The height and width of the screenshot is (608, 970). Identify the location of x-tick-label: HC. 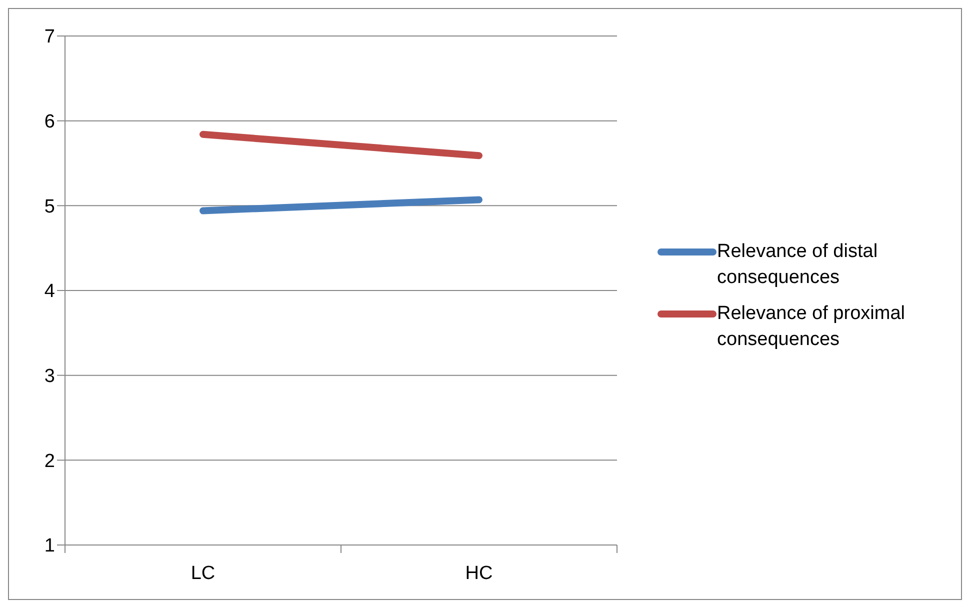
(479, 573).